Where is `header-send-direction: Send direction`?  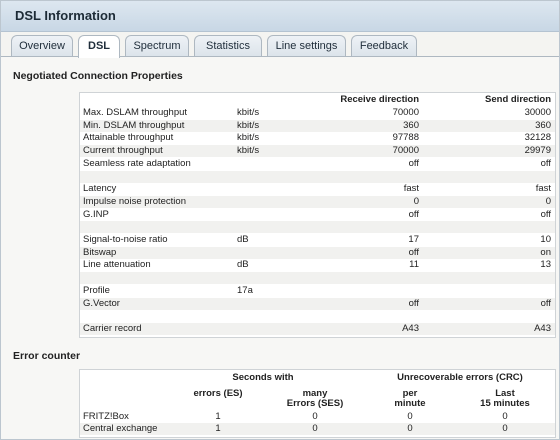 header-send-direction: Send direction is located at coordinates (518, 99).